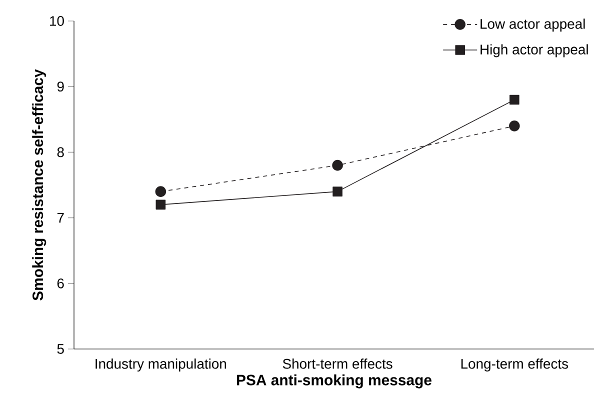 The height and width of the screenshot is (406, 594). Describe the element at coordinates (337, 363) in the screenshot. I see `x-tick-label: Short-term effects` at that location.